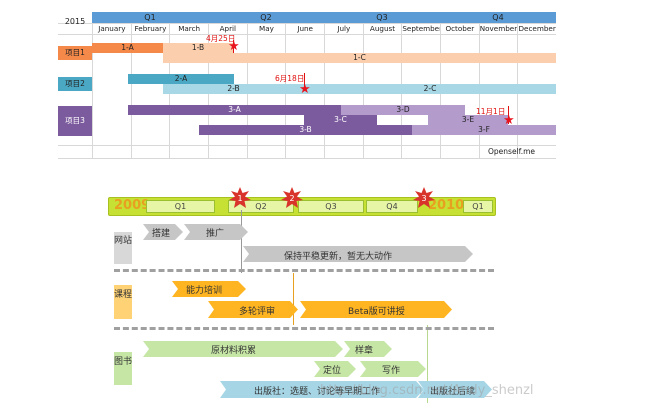  I want to click on gantt-bar: 1-B, so click(198, 48).